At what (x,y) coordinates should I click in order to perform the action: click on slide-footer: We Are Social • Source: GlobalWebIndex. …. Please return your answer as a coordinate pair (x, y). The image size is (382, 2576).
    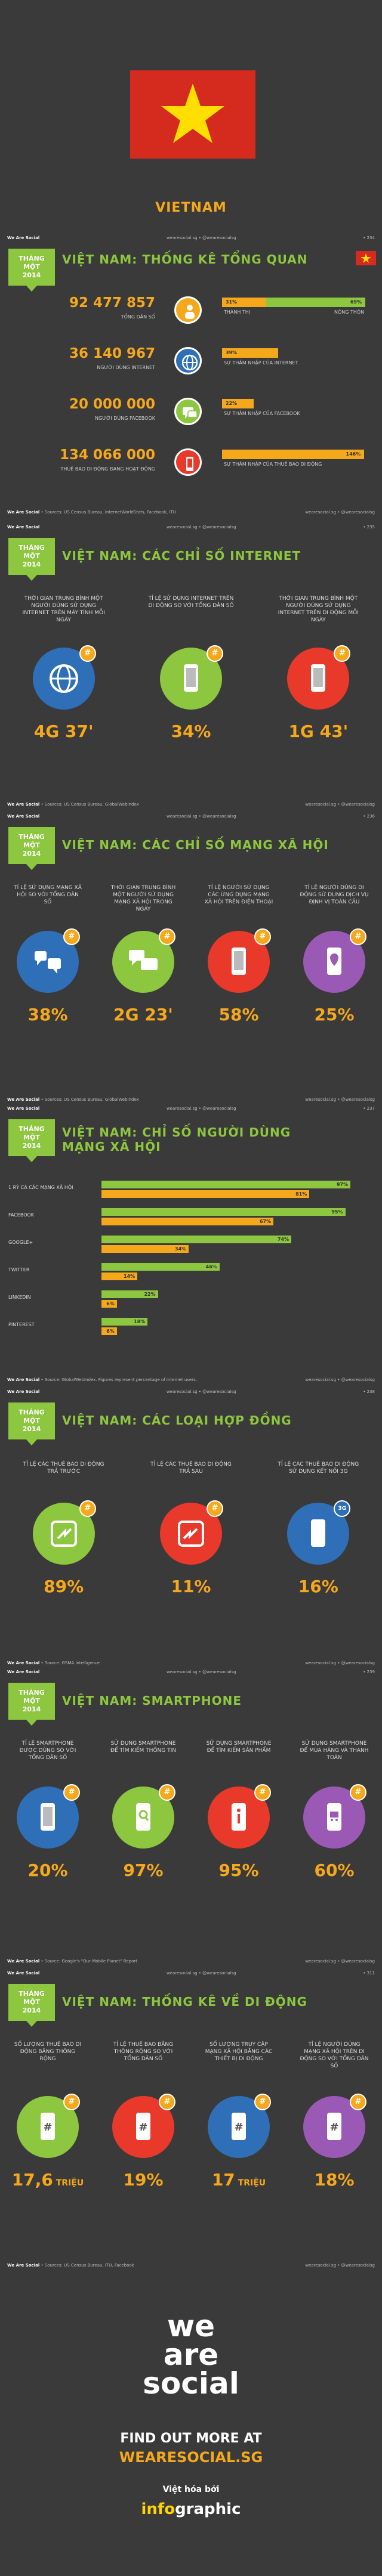
    Looking at the image, I should click on (191, 1380).